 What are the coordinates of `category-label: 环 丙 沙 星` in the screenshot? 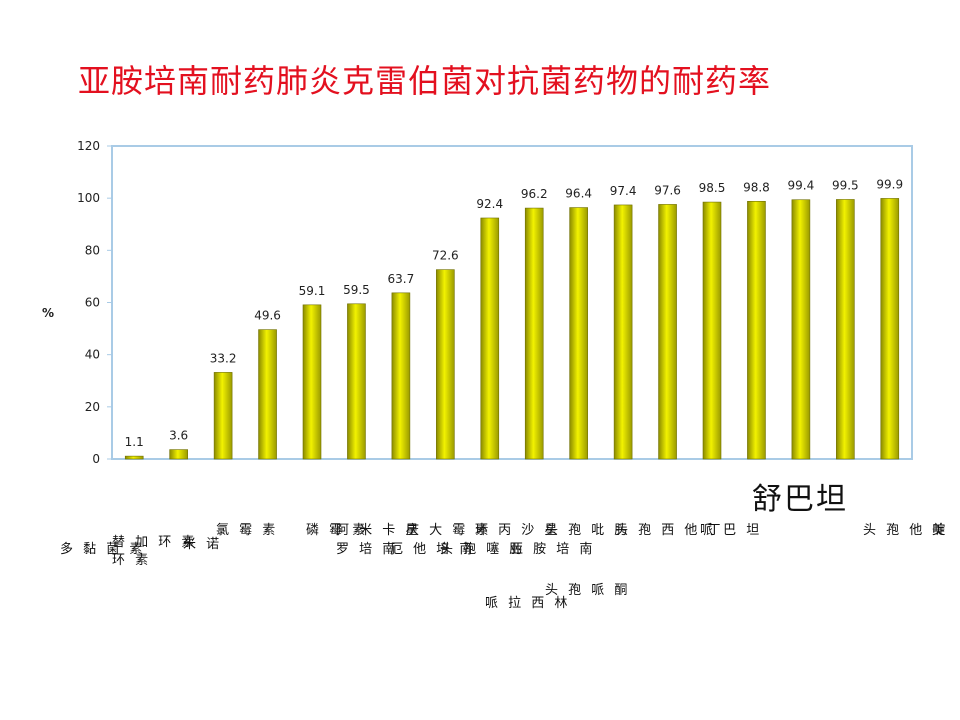 It's located at (518, 530).